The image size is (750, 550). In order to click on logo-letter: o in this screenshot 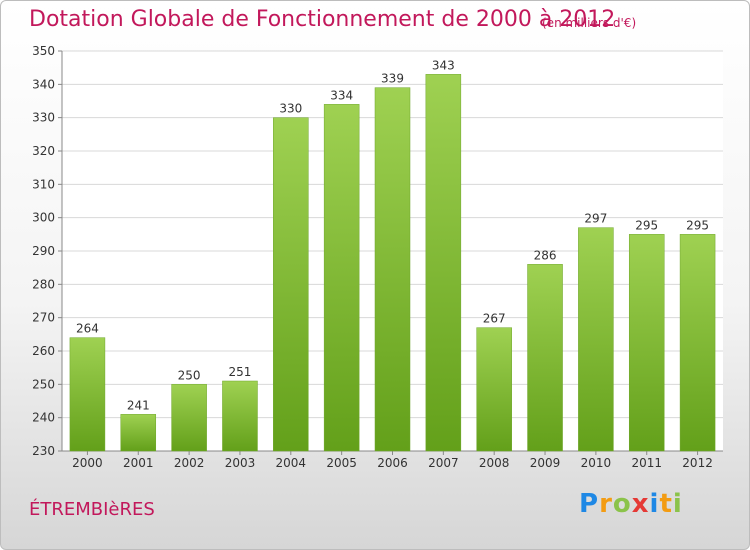, I will do `click(622, 504)`.